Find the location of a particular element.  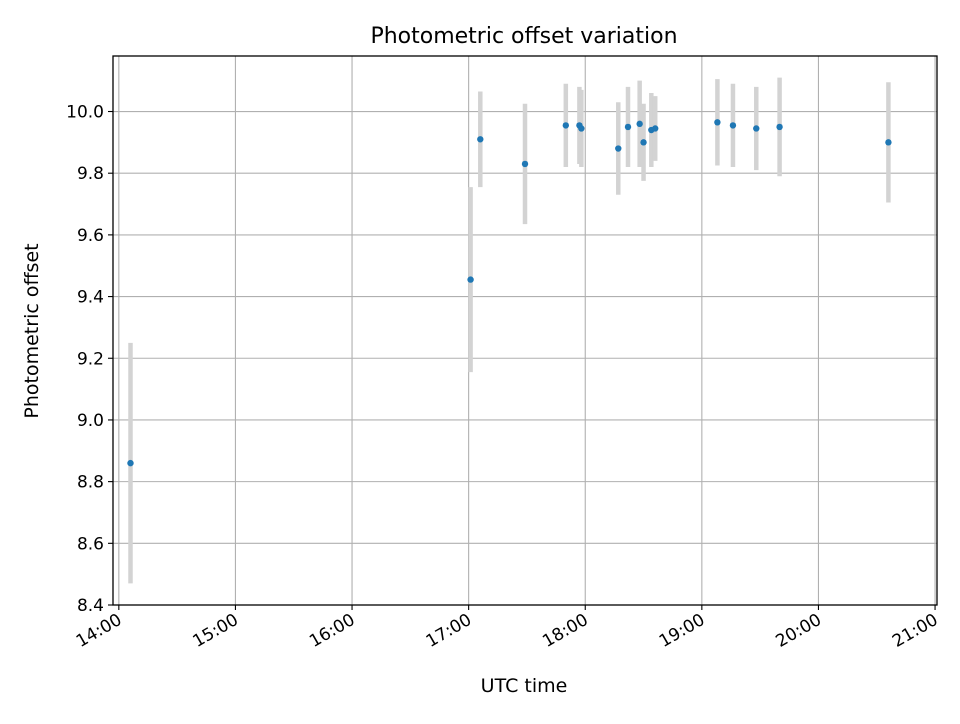

y-axis-label: Photometric offset is located at coordinates (32, 330).